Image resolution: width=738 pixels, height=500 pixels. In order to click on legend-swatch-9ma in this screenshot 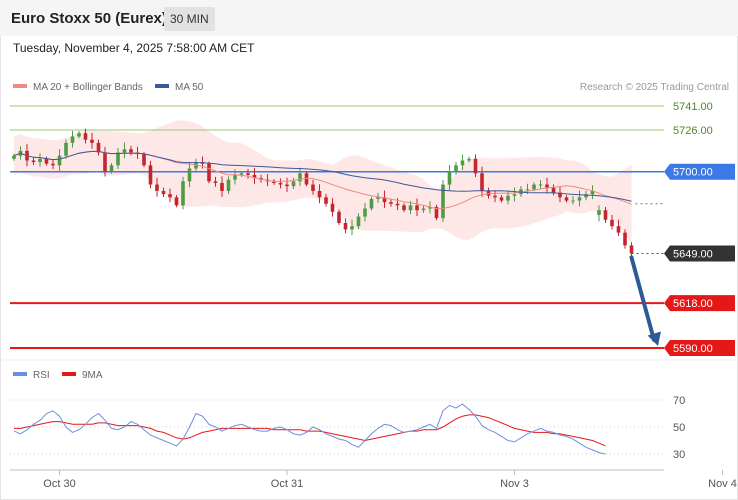, I will do `click(69, 374)`.